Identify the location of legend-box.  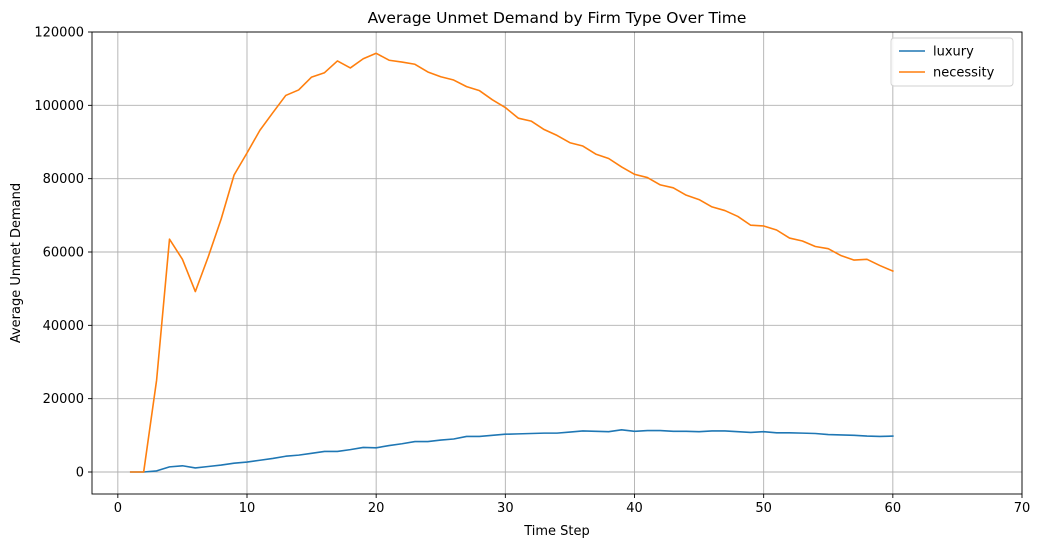
(952, 62).